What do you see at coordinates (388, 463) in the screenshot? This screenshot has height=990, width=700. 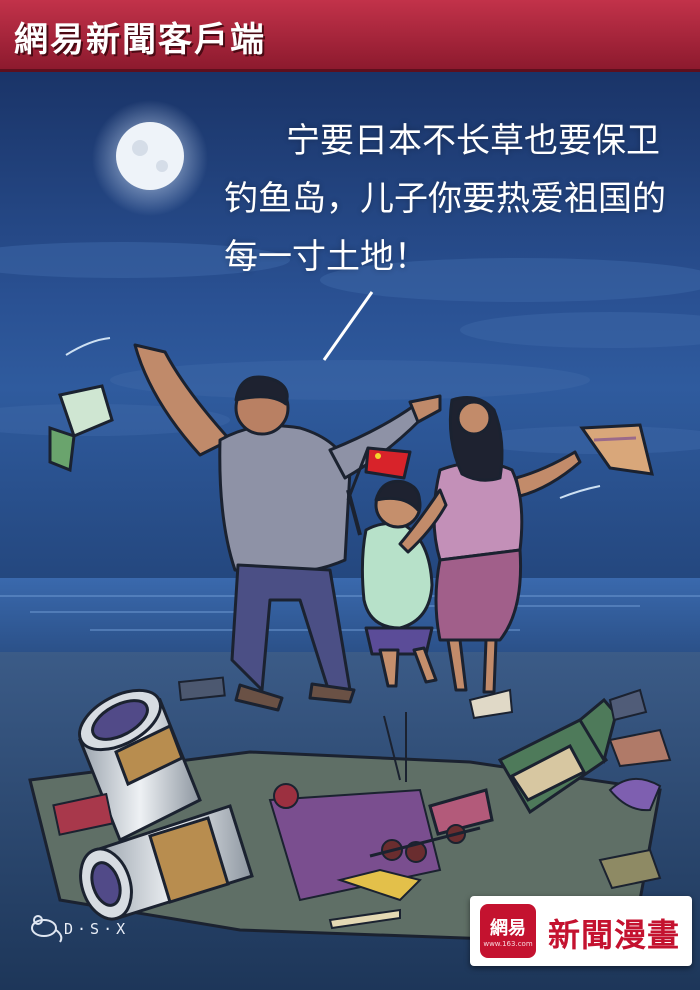 I see `china-flag` at bounding box center [388, 463].